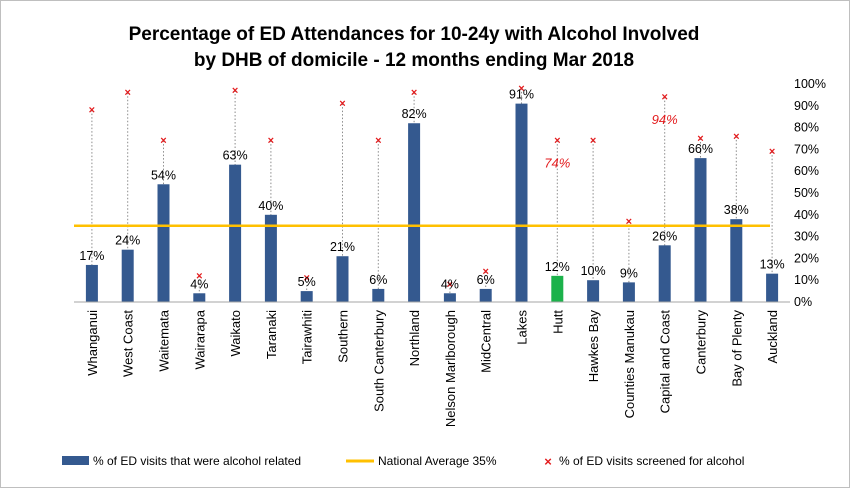 This screenshot has width=850, height=488. Describe the element at coordinates (522, 327) in the screenshot. I see `category-tick-label: Lakes` at that location.